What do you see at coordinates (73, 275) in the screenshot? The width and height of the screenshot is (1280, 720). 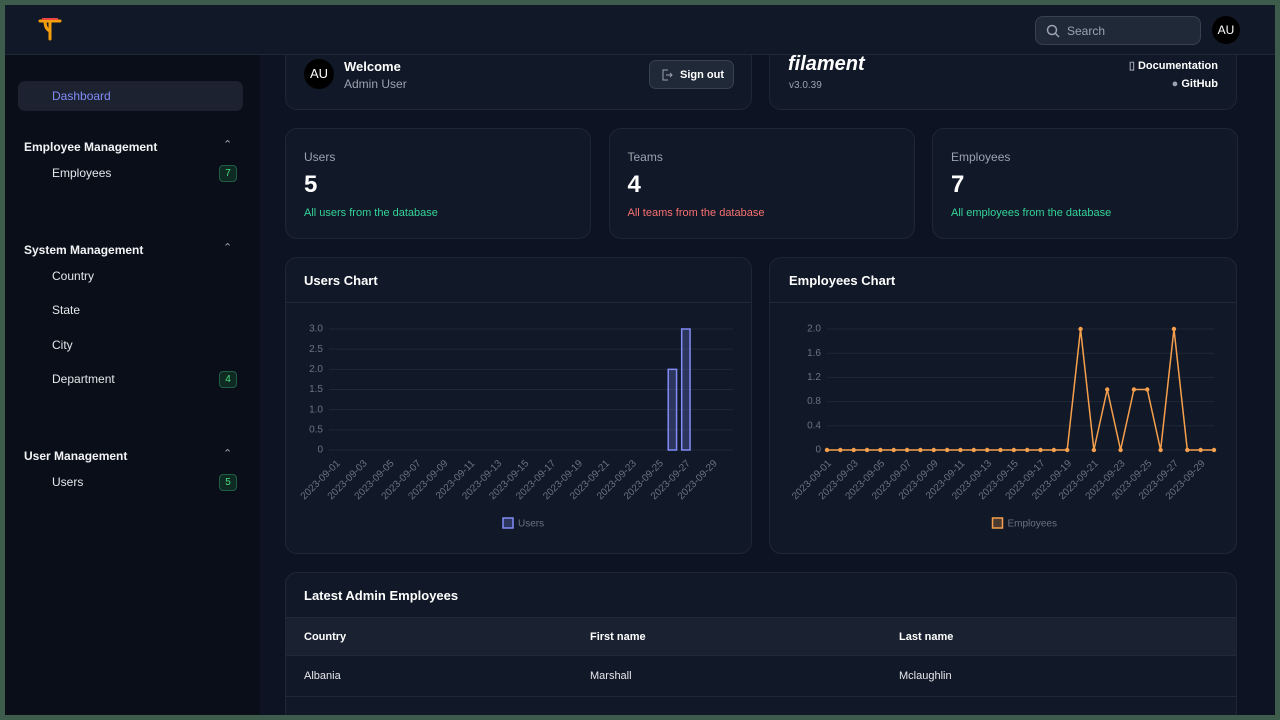 I see `nav-label: Country` at bounding box center [73, 275].